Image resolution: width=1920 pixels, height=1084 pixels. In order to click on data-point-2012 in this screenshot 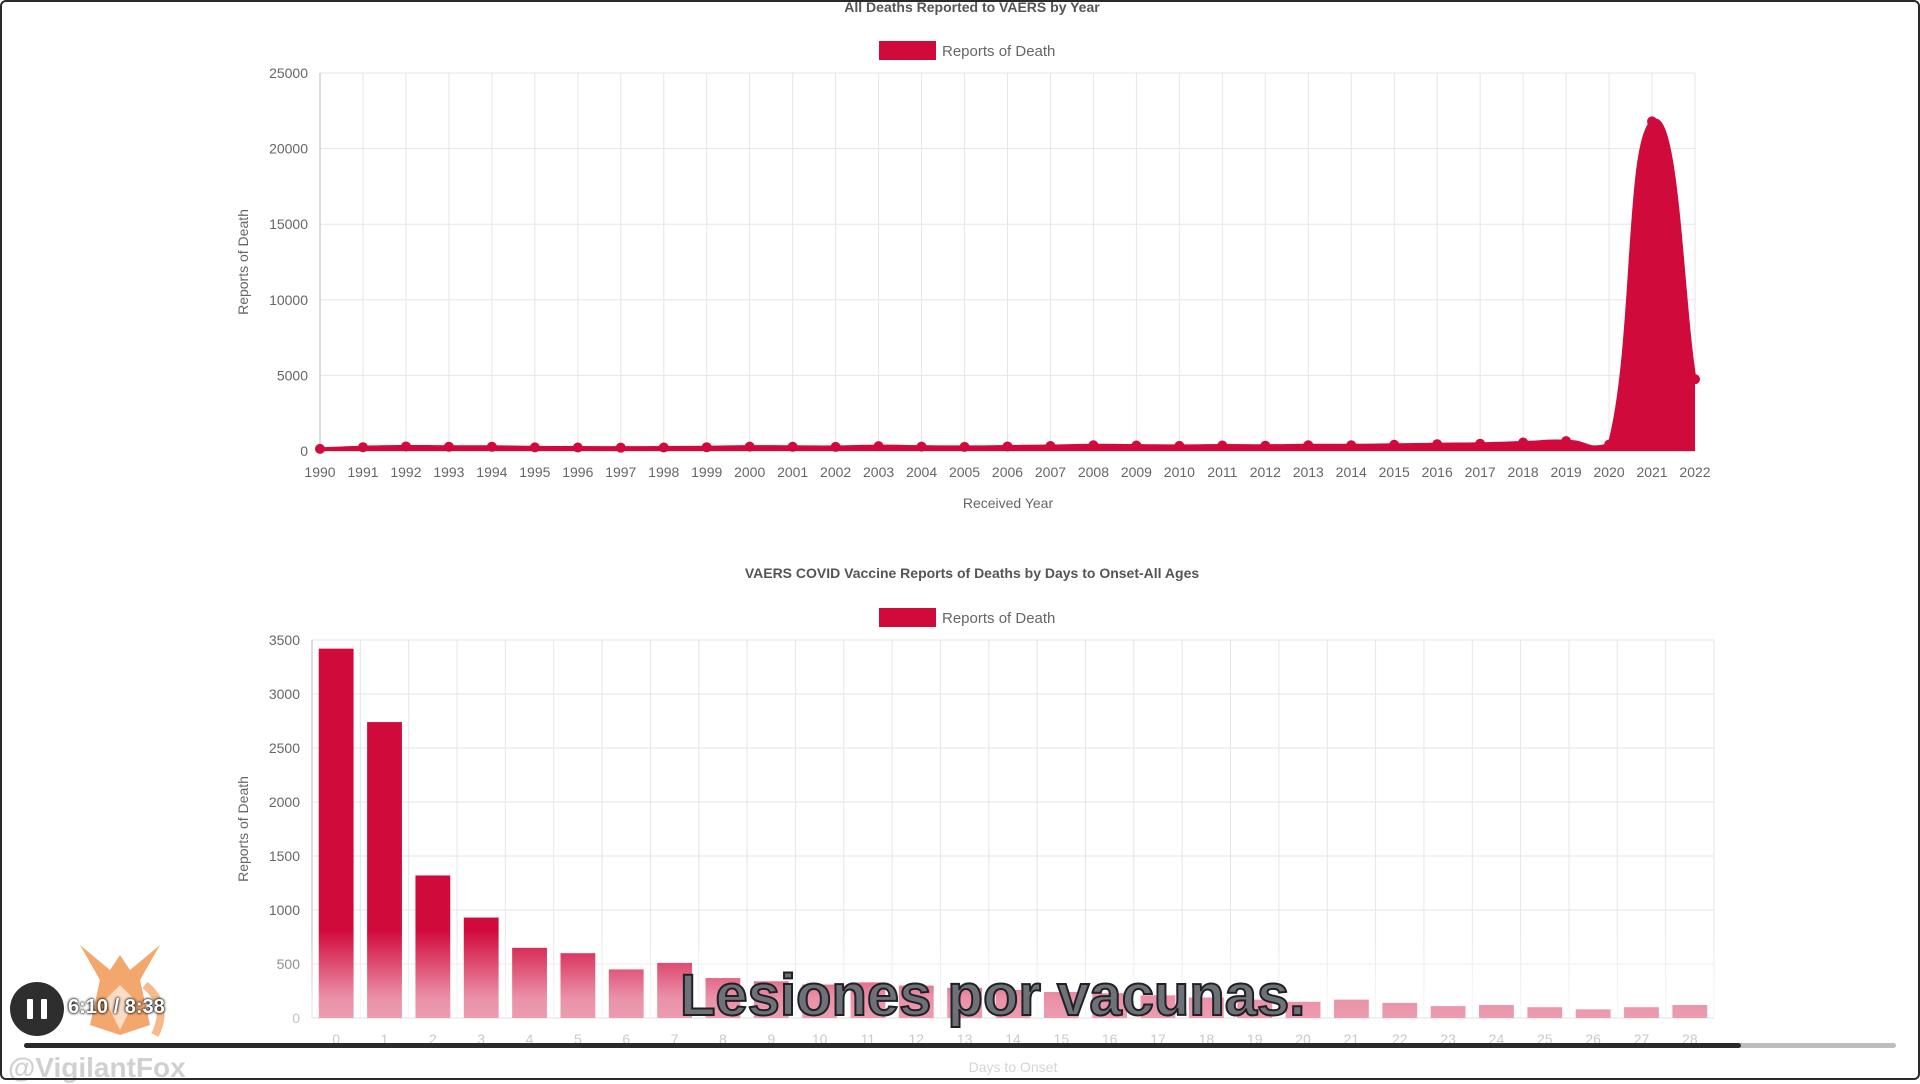, I will do `click(1265, 445)`.